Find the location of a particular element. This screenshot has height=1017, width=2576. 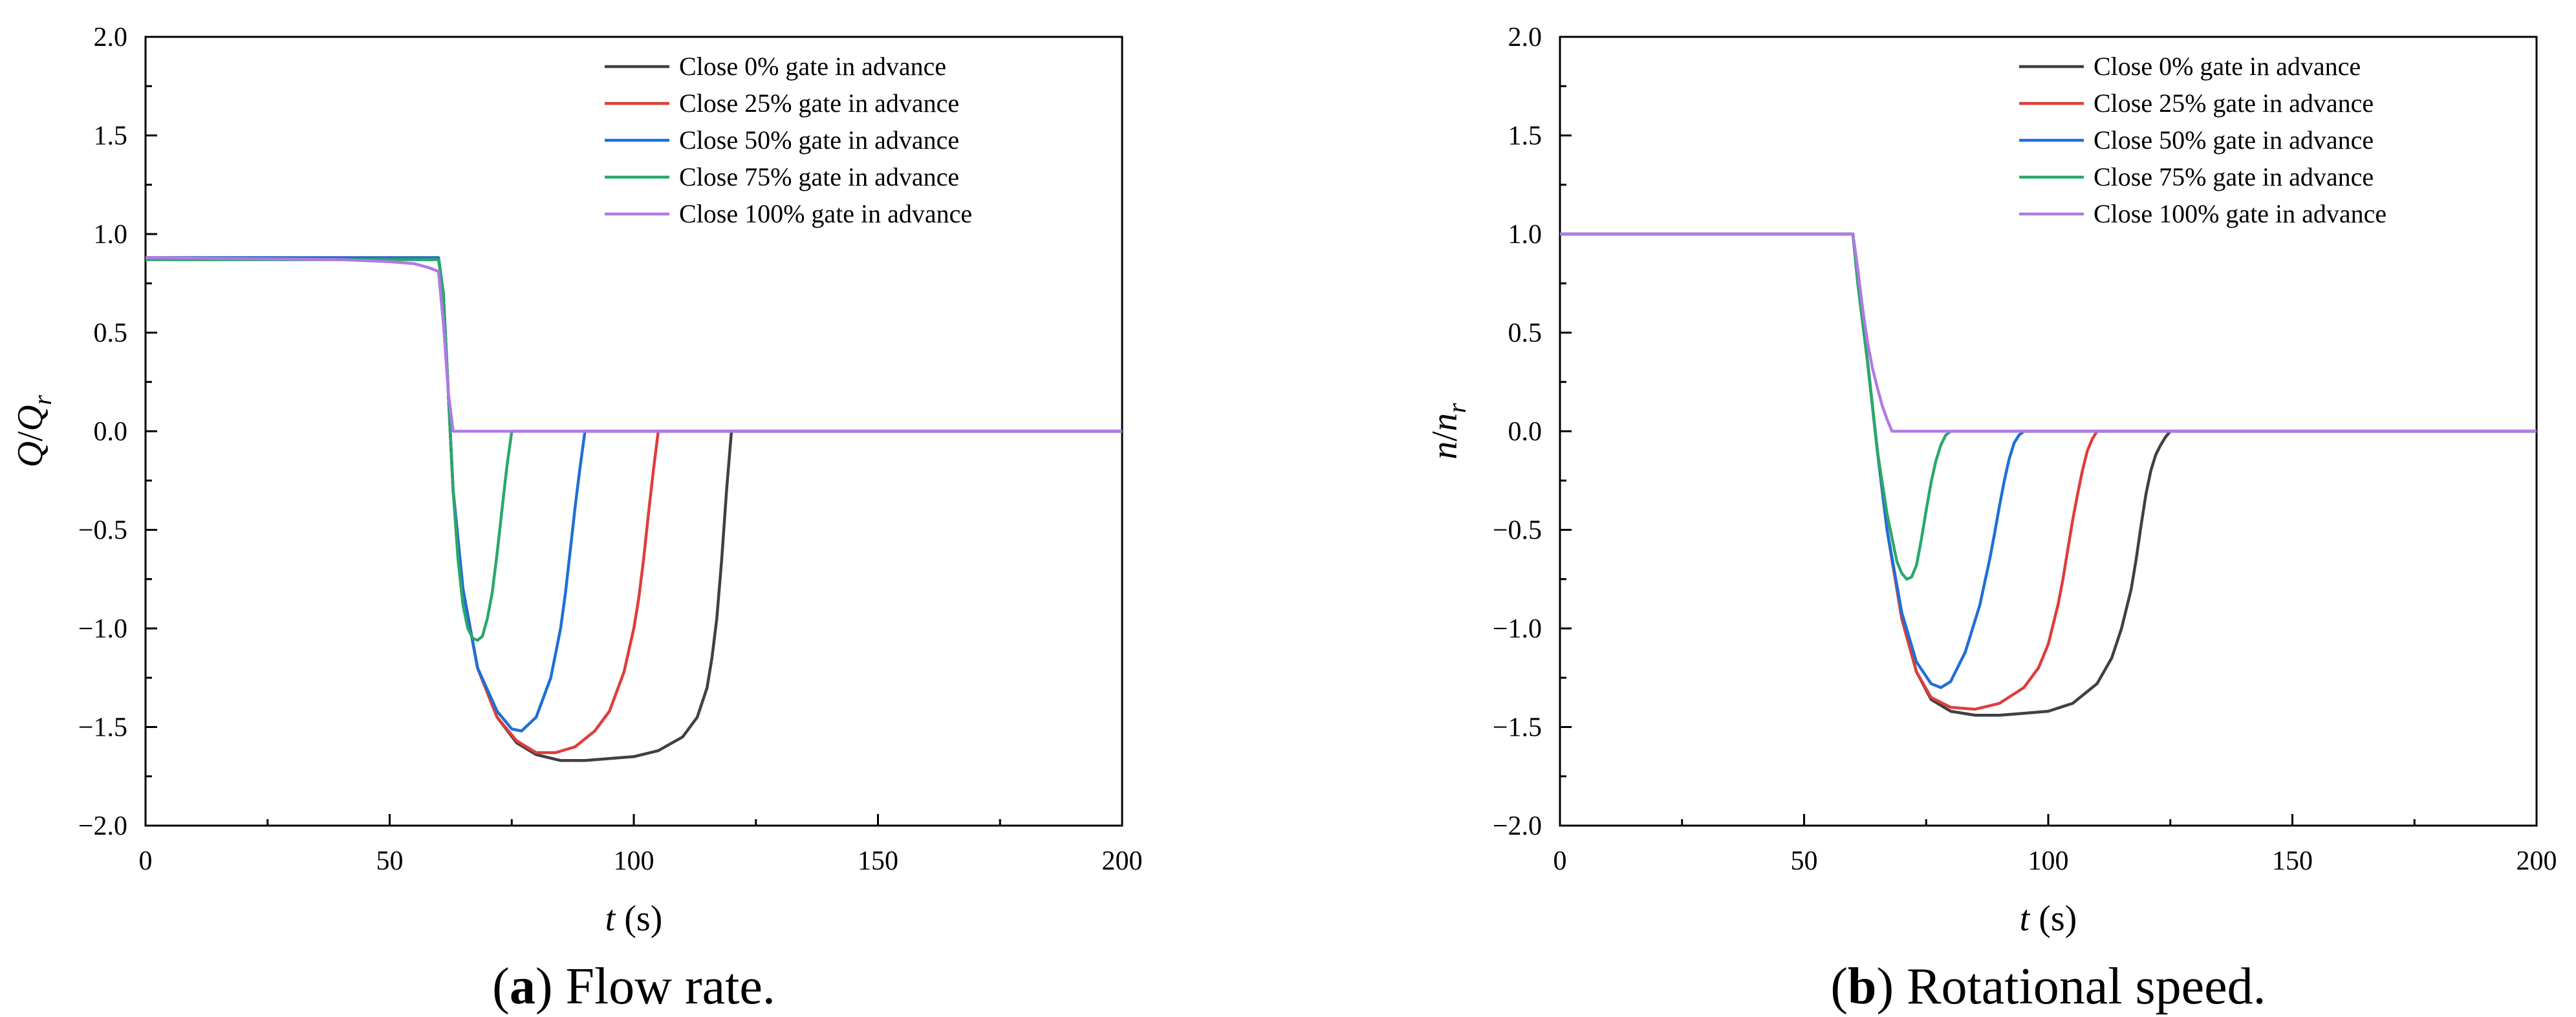

caption-text: Rotational speed. is located at coordinates (2086, 986).